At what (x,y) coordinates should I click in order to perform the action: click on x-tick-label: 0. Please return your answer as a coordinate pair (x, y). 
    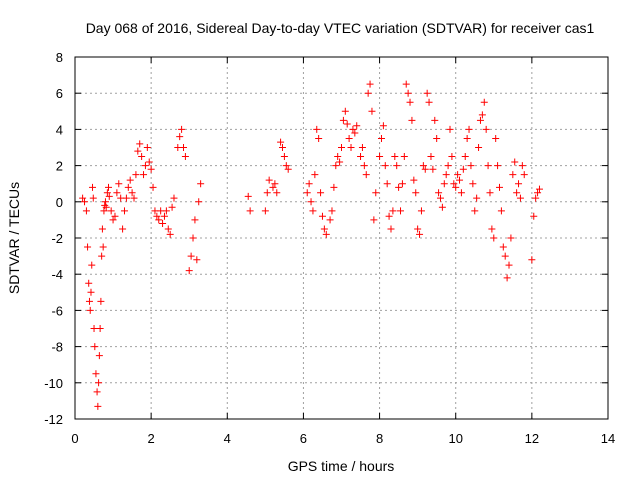
    Looking at the image, I should click on (74, 438).